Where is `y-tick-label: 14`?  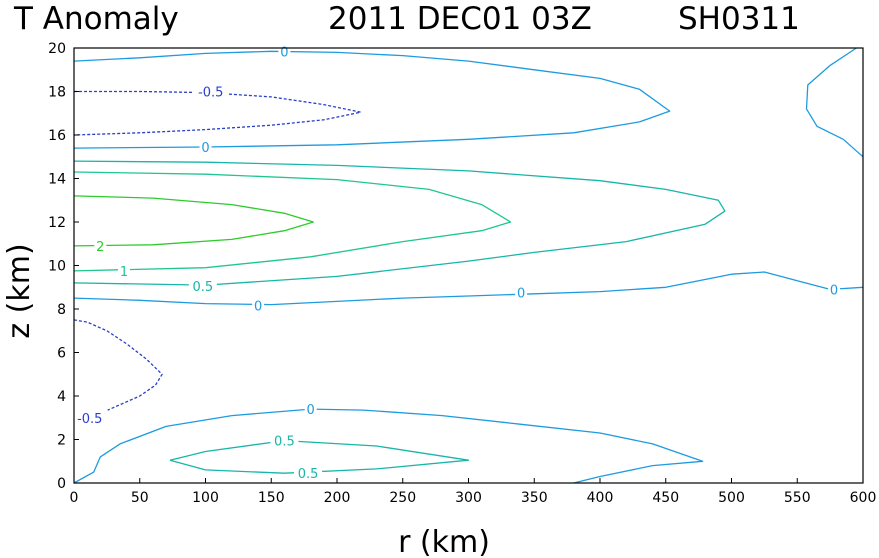 y-tick-label: 14 is located at coordinates (57, 180).